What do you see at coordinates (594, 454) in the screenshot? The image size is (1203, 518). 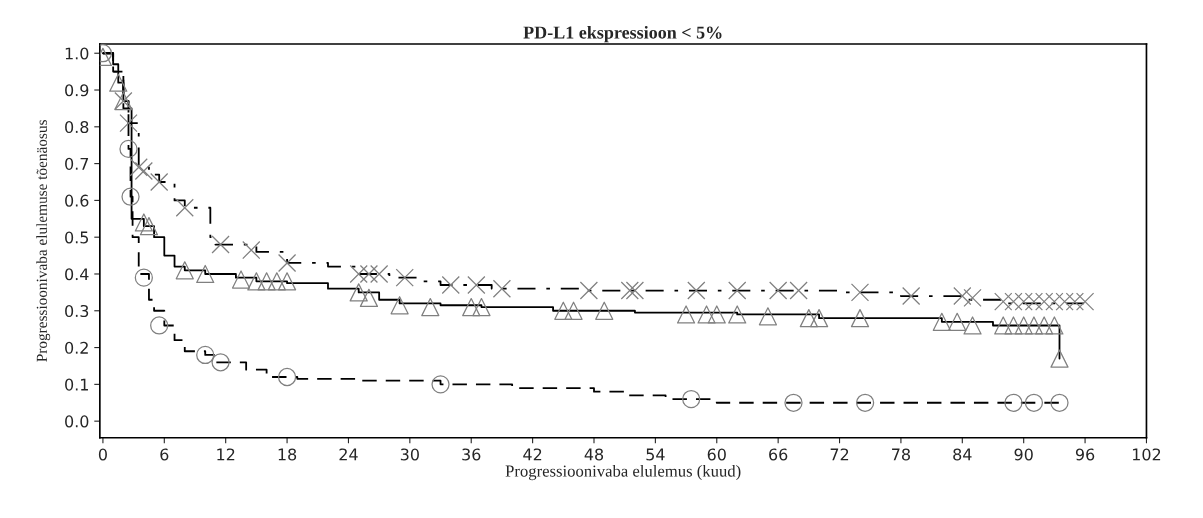 I see `x-tick-label: 48` at bounding box center [594, 454].